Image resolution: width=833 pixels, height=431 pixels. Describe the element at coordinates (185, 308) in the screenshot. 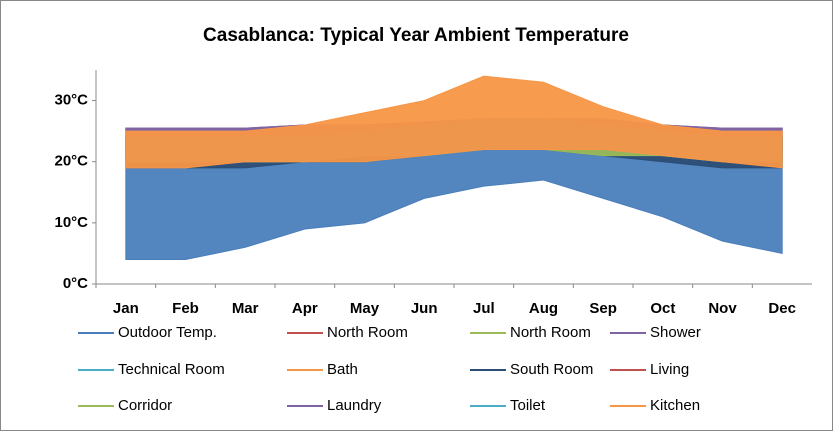

I see `x-tick-label: Feb` at that location.